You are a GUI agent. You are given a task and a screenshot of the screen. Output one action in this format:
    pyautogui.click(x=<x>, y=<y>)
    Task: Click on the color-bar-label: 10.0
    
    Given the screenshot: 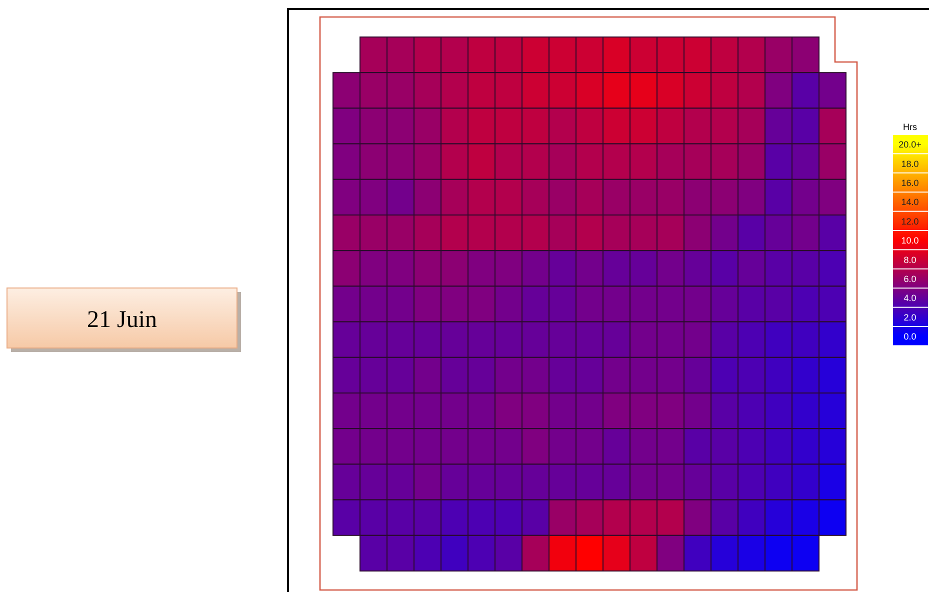 What is the action you would take?
    pyautogui.click(x=910, y=241)
    